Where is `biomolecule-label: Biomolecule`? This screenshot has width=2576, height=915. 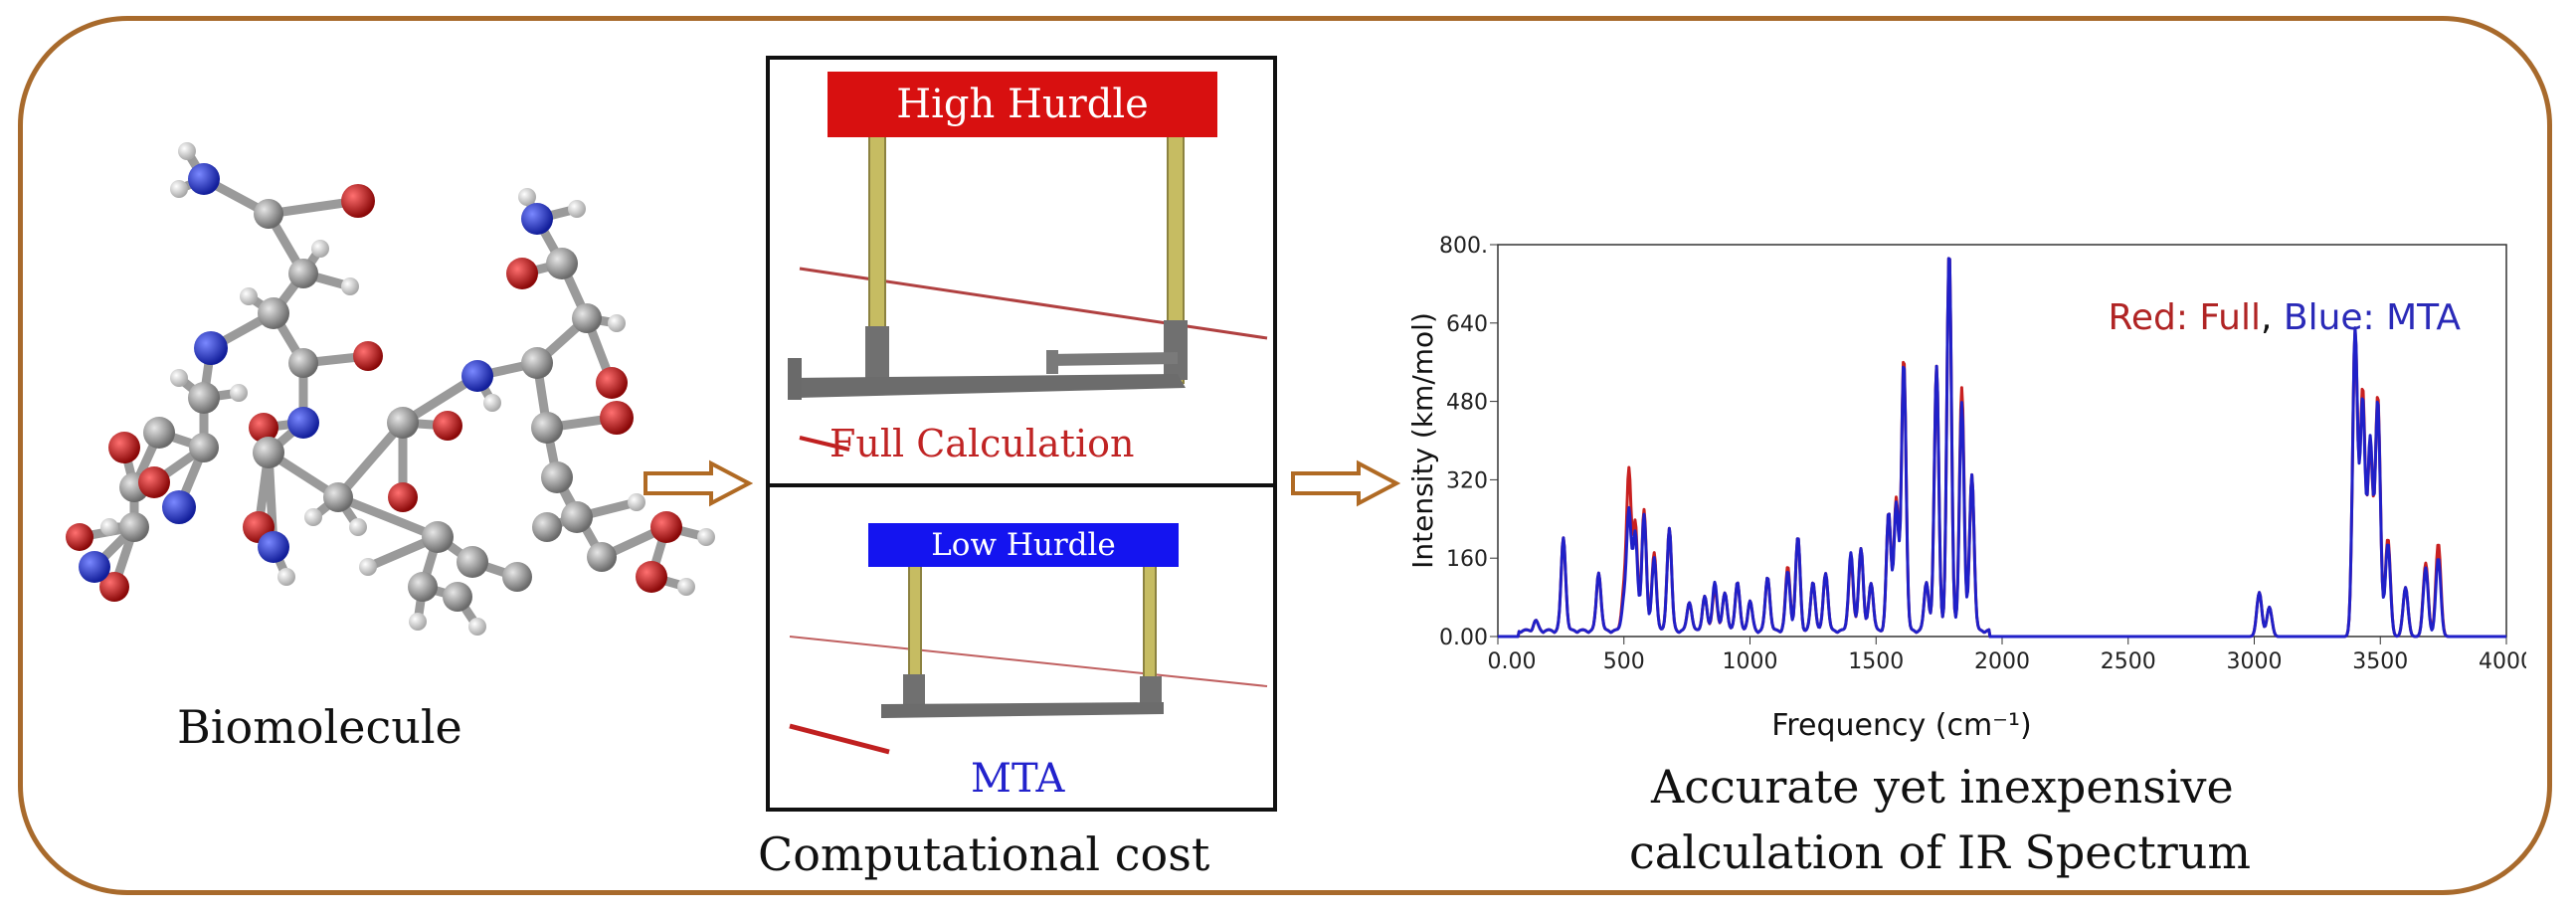
biomolecule-label: Biomolecule is located at coordinates (319, 727).